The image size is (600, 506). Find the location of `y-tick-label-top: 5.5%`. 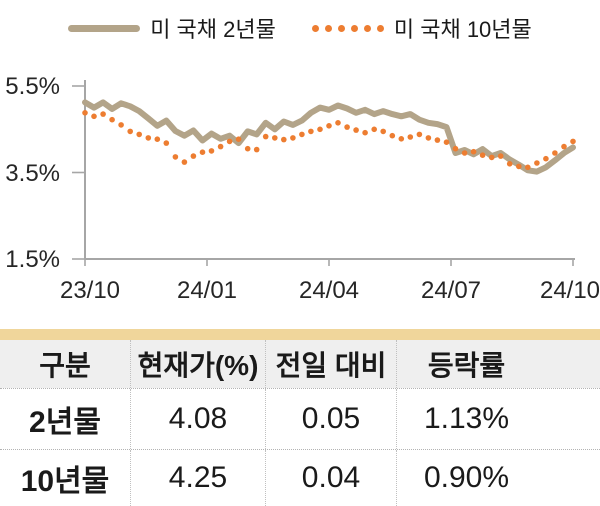

y-tick-label-top: 5.5% is located at coordinates (32, 86).